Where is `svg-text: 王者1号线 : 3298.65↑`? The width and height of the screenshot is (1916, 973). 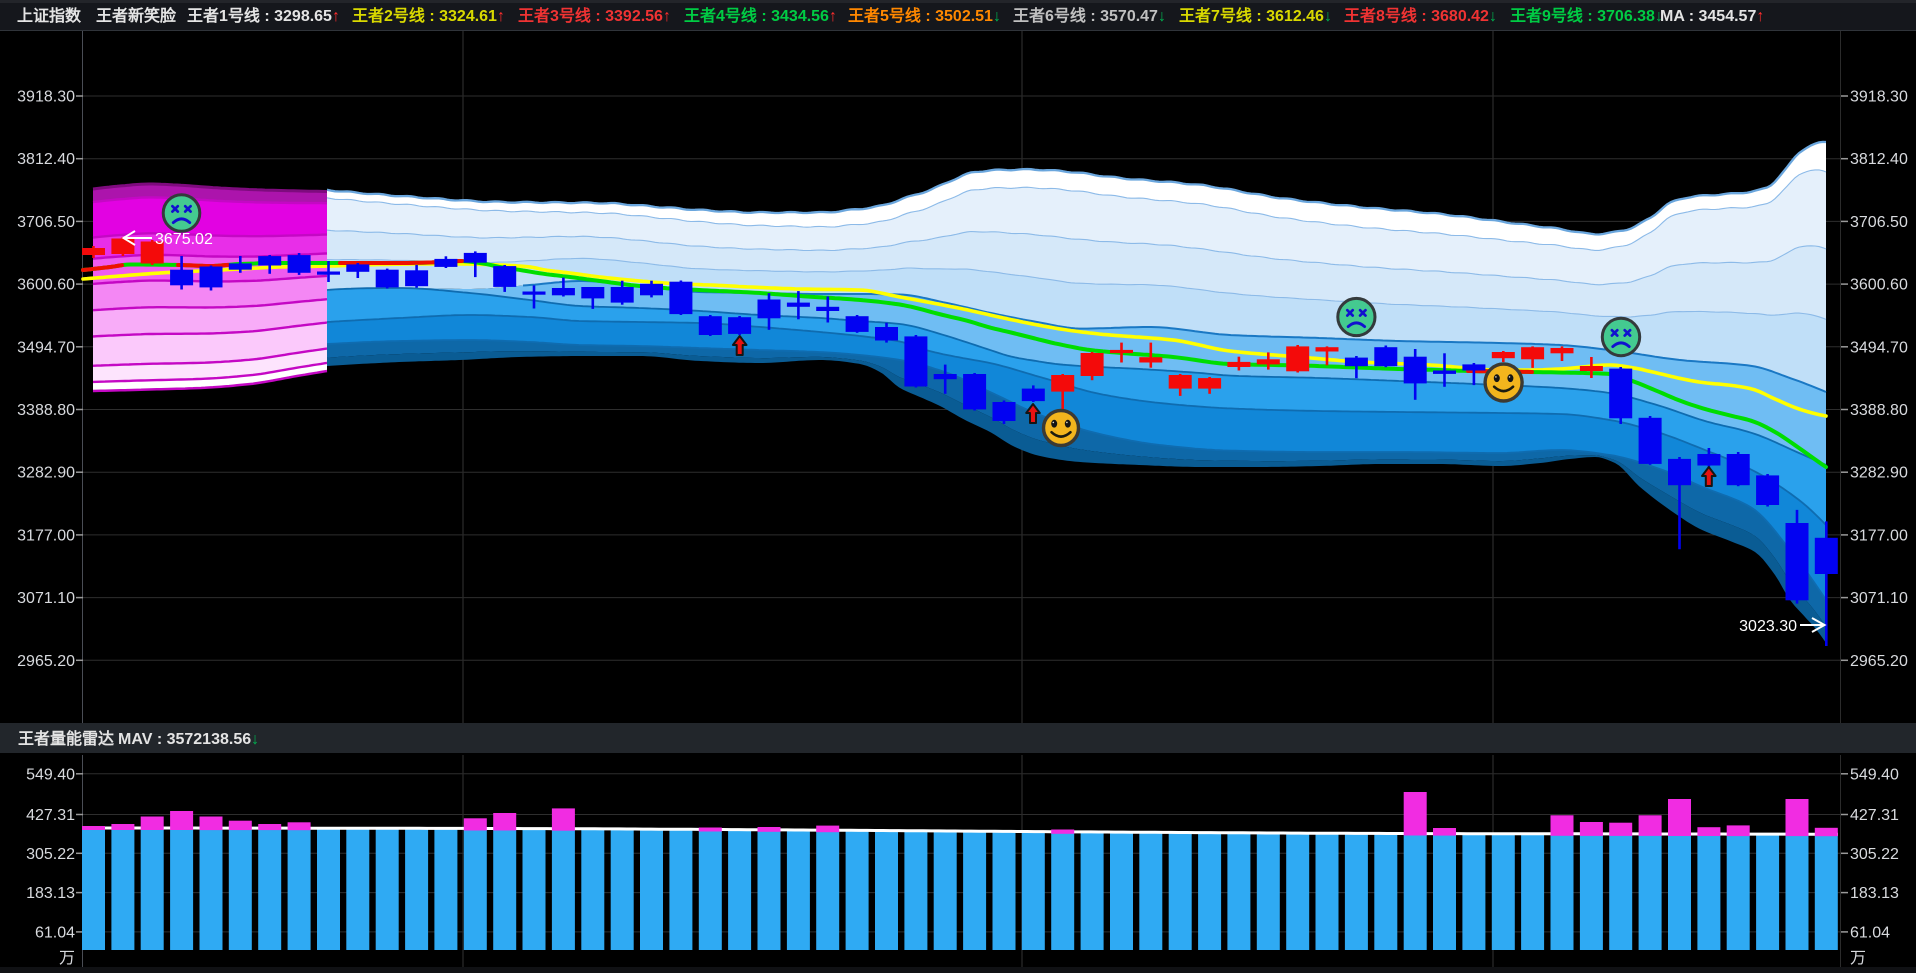 svg-text: 王者1号线 : 3298.65↑ is located at coordinates (263, 15).